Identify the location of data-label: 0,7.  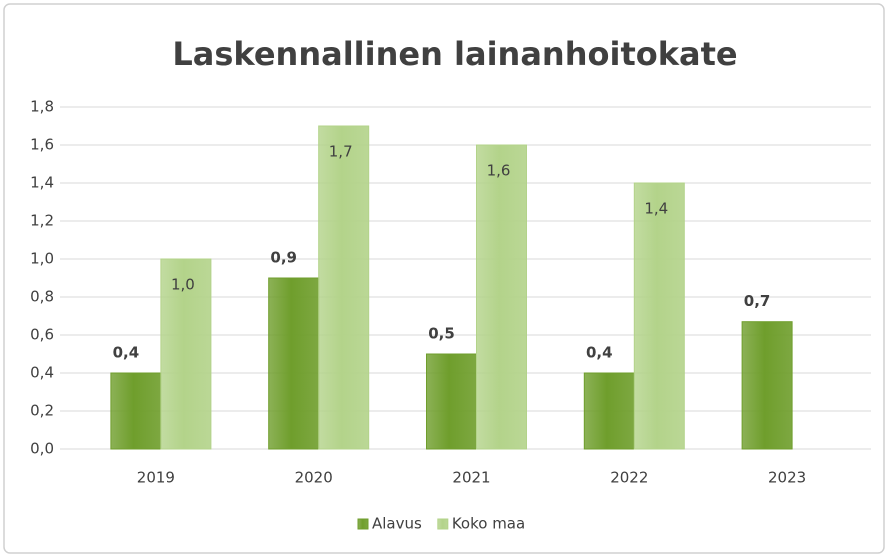
(757, 301).